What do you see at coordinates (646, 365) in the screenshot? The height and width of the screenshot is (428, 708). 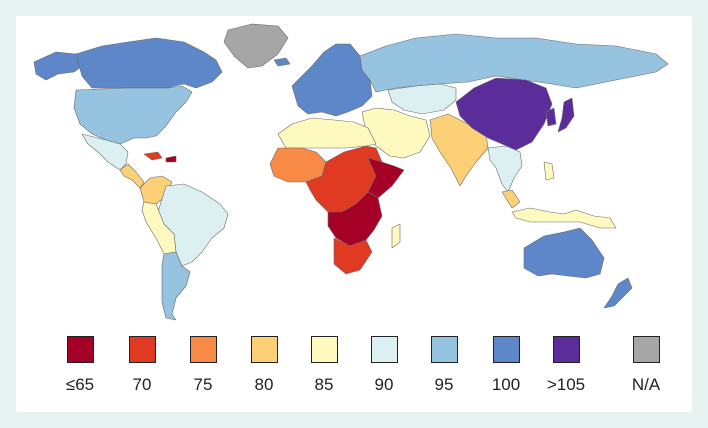 I see `legend-item: N/A` at bounding box center [646, 365].